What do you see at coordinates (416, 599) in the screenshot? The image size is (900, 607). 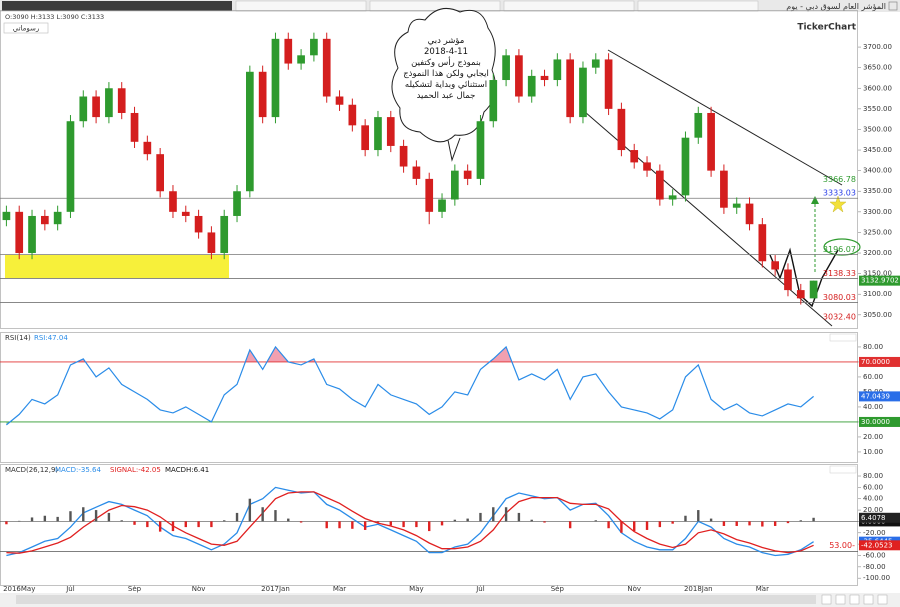 I see `scroll-thumb` at bounding box center [416, 599].